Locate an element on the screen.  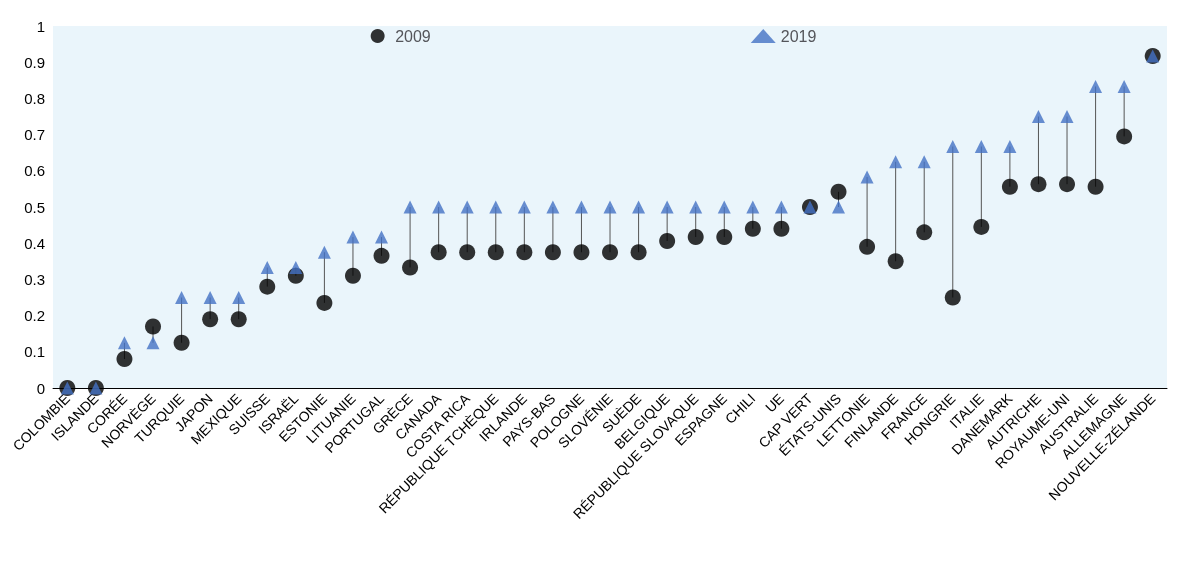
legend-label: 2019 is located at coordinates (798, 36).